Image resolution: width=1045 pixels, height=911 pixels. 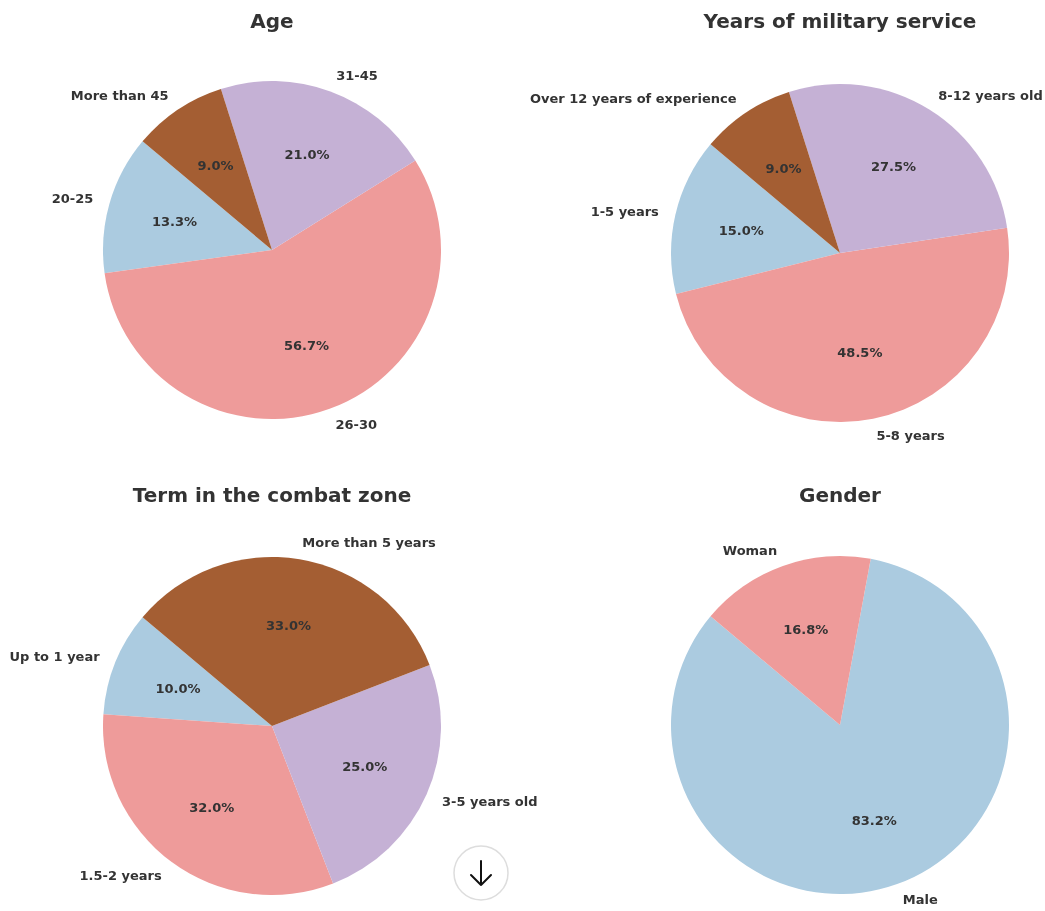 I want to click on slice-label: 8-12 years old, so click(x=990, y=95).